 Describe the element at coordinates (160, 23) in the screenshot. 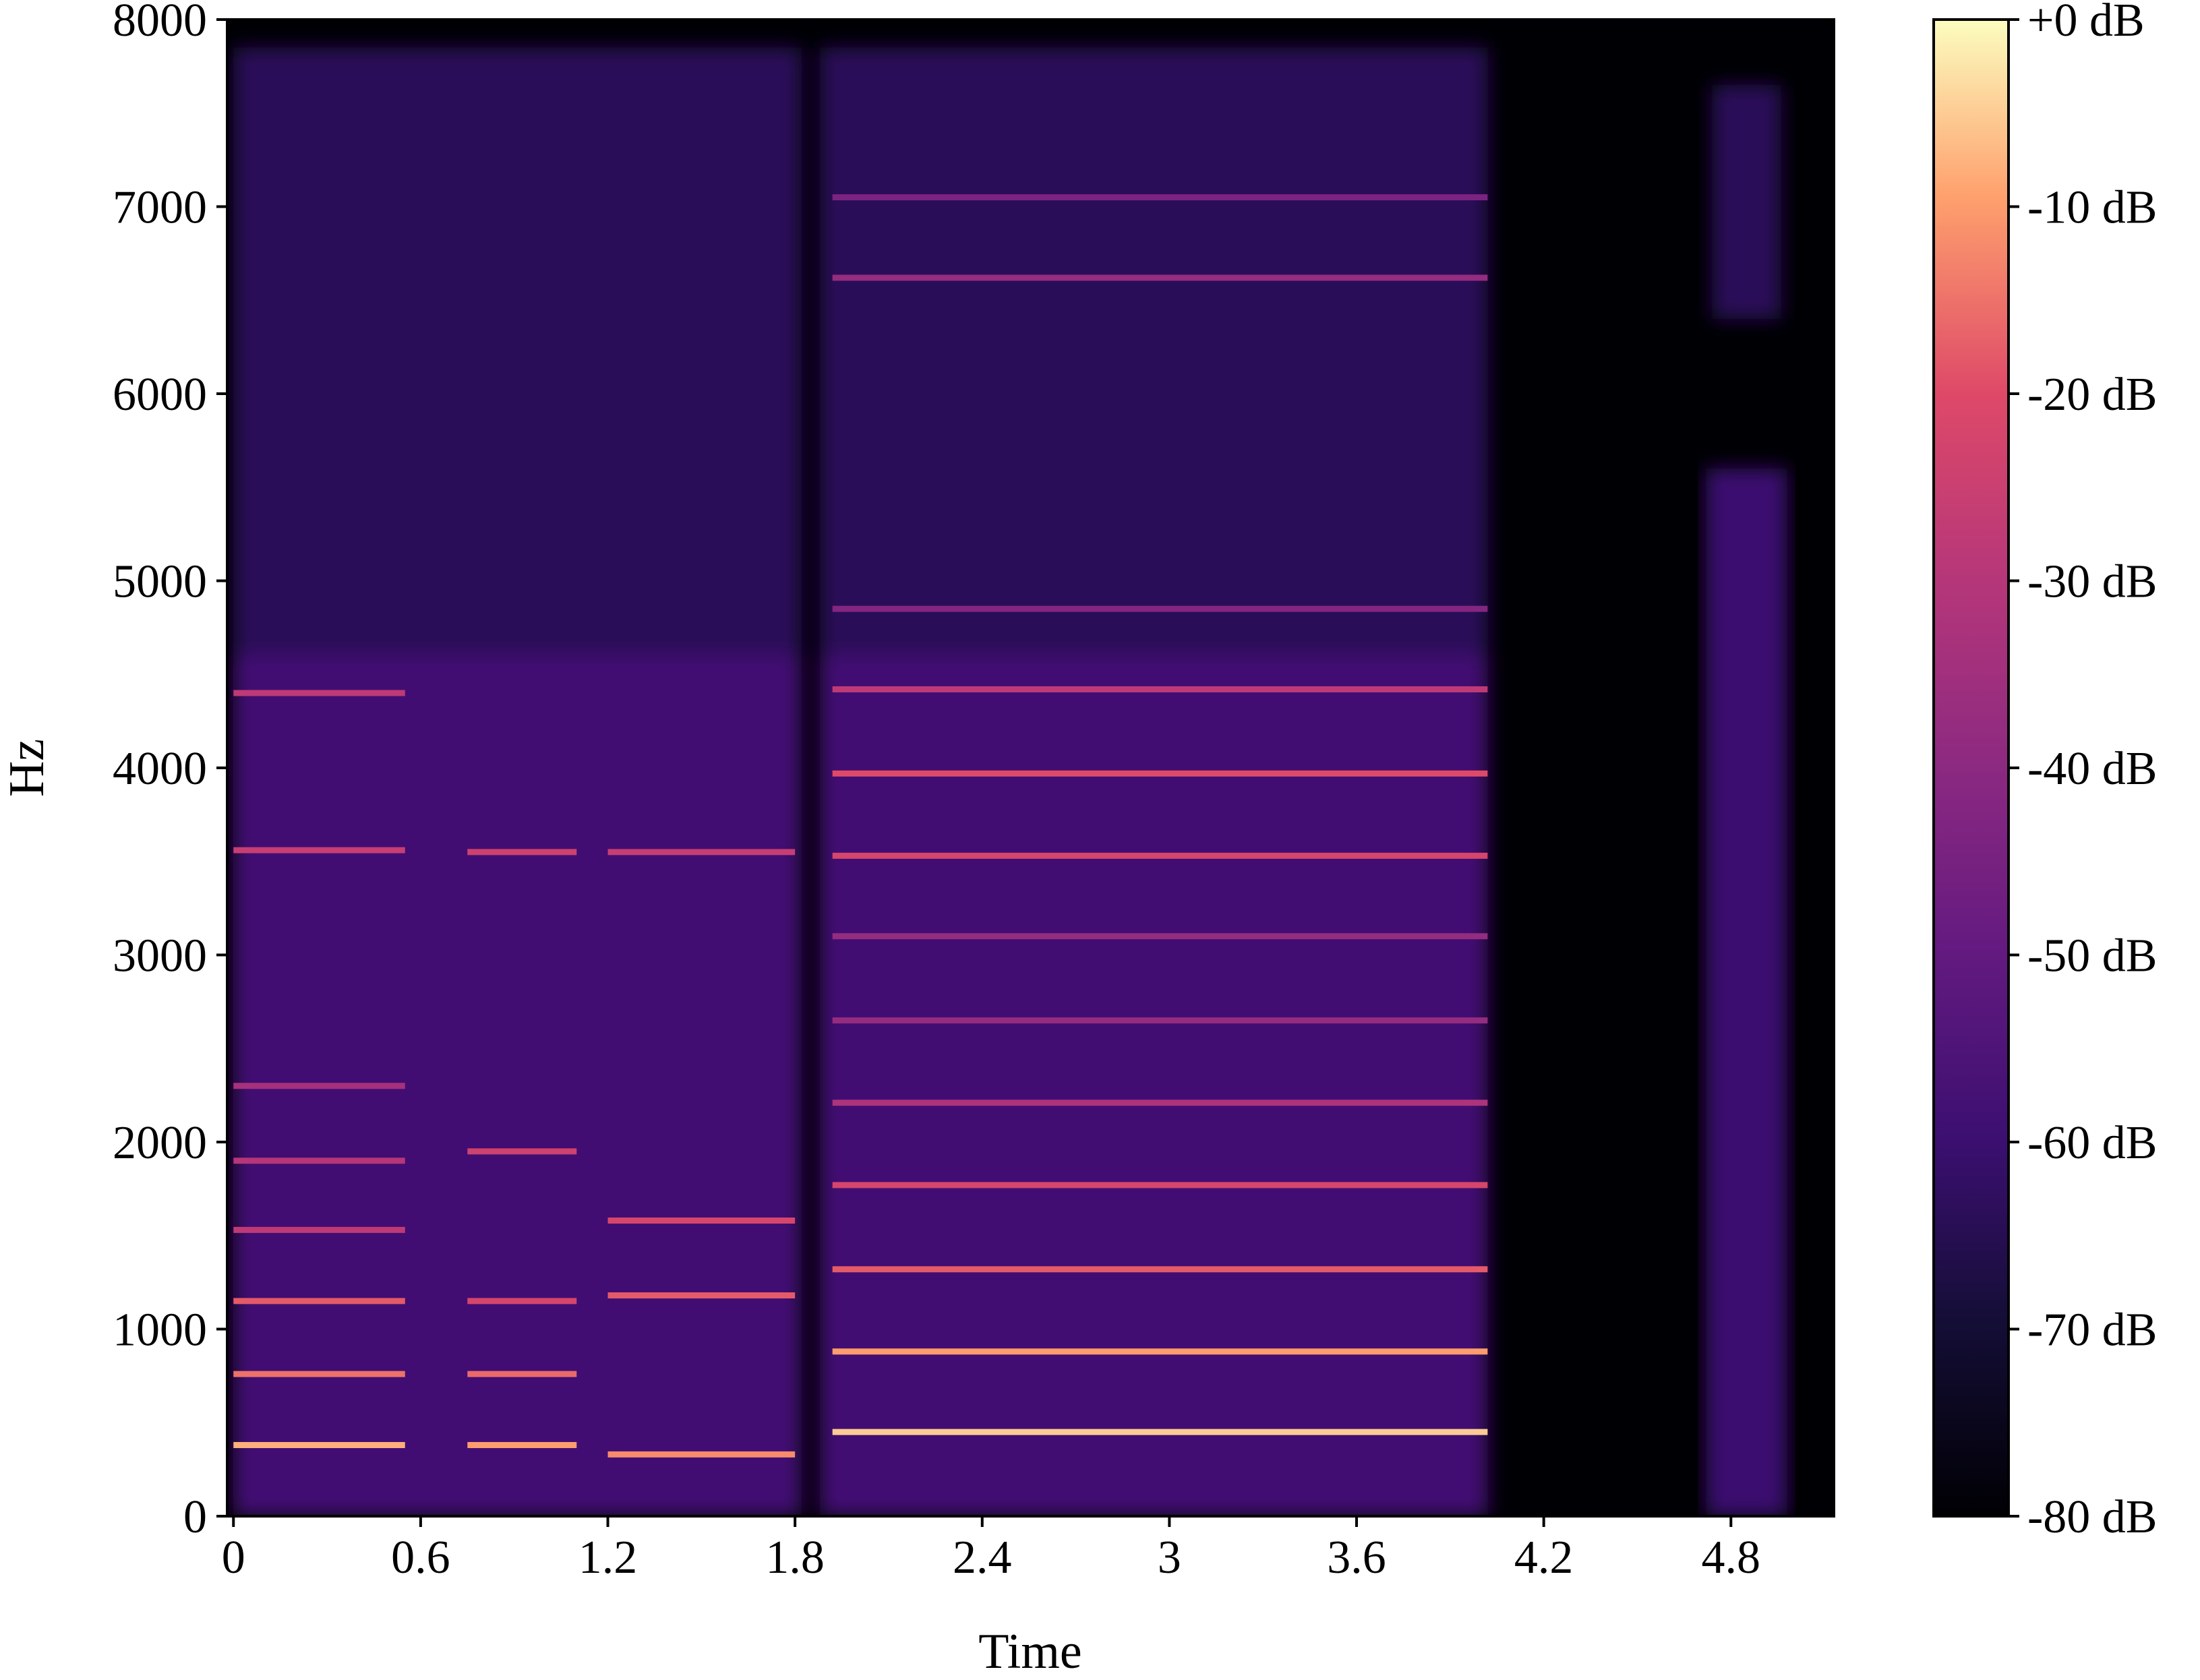

I see `y-tick-label: 8000` at that location.